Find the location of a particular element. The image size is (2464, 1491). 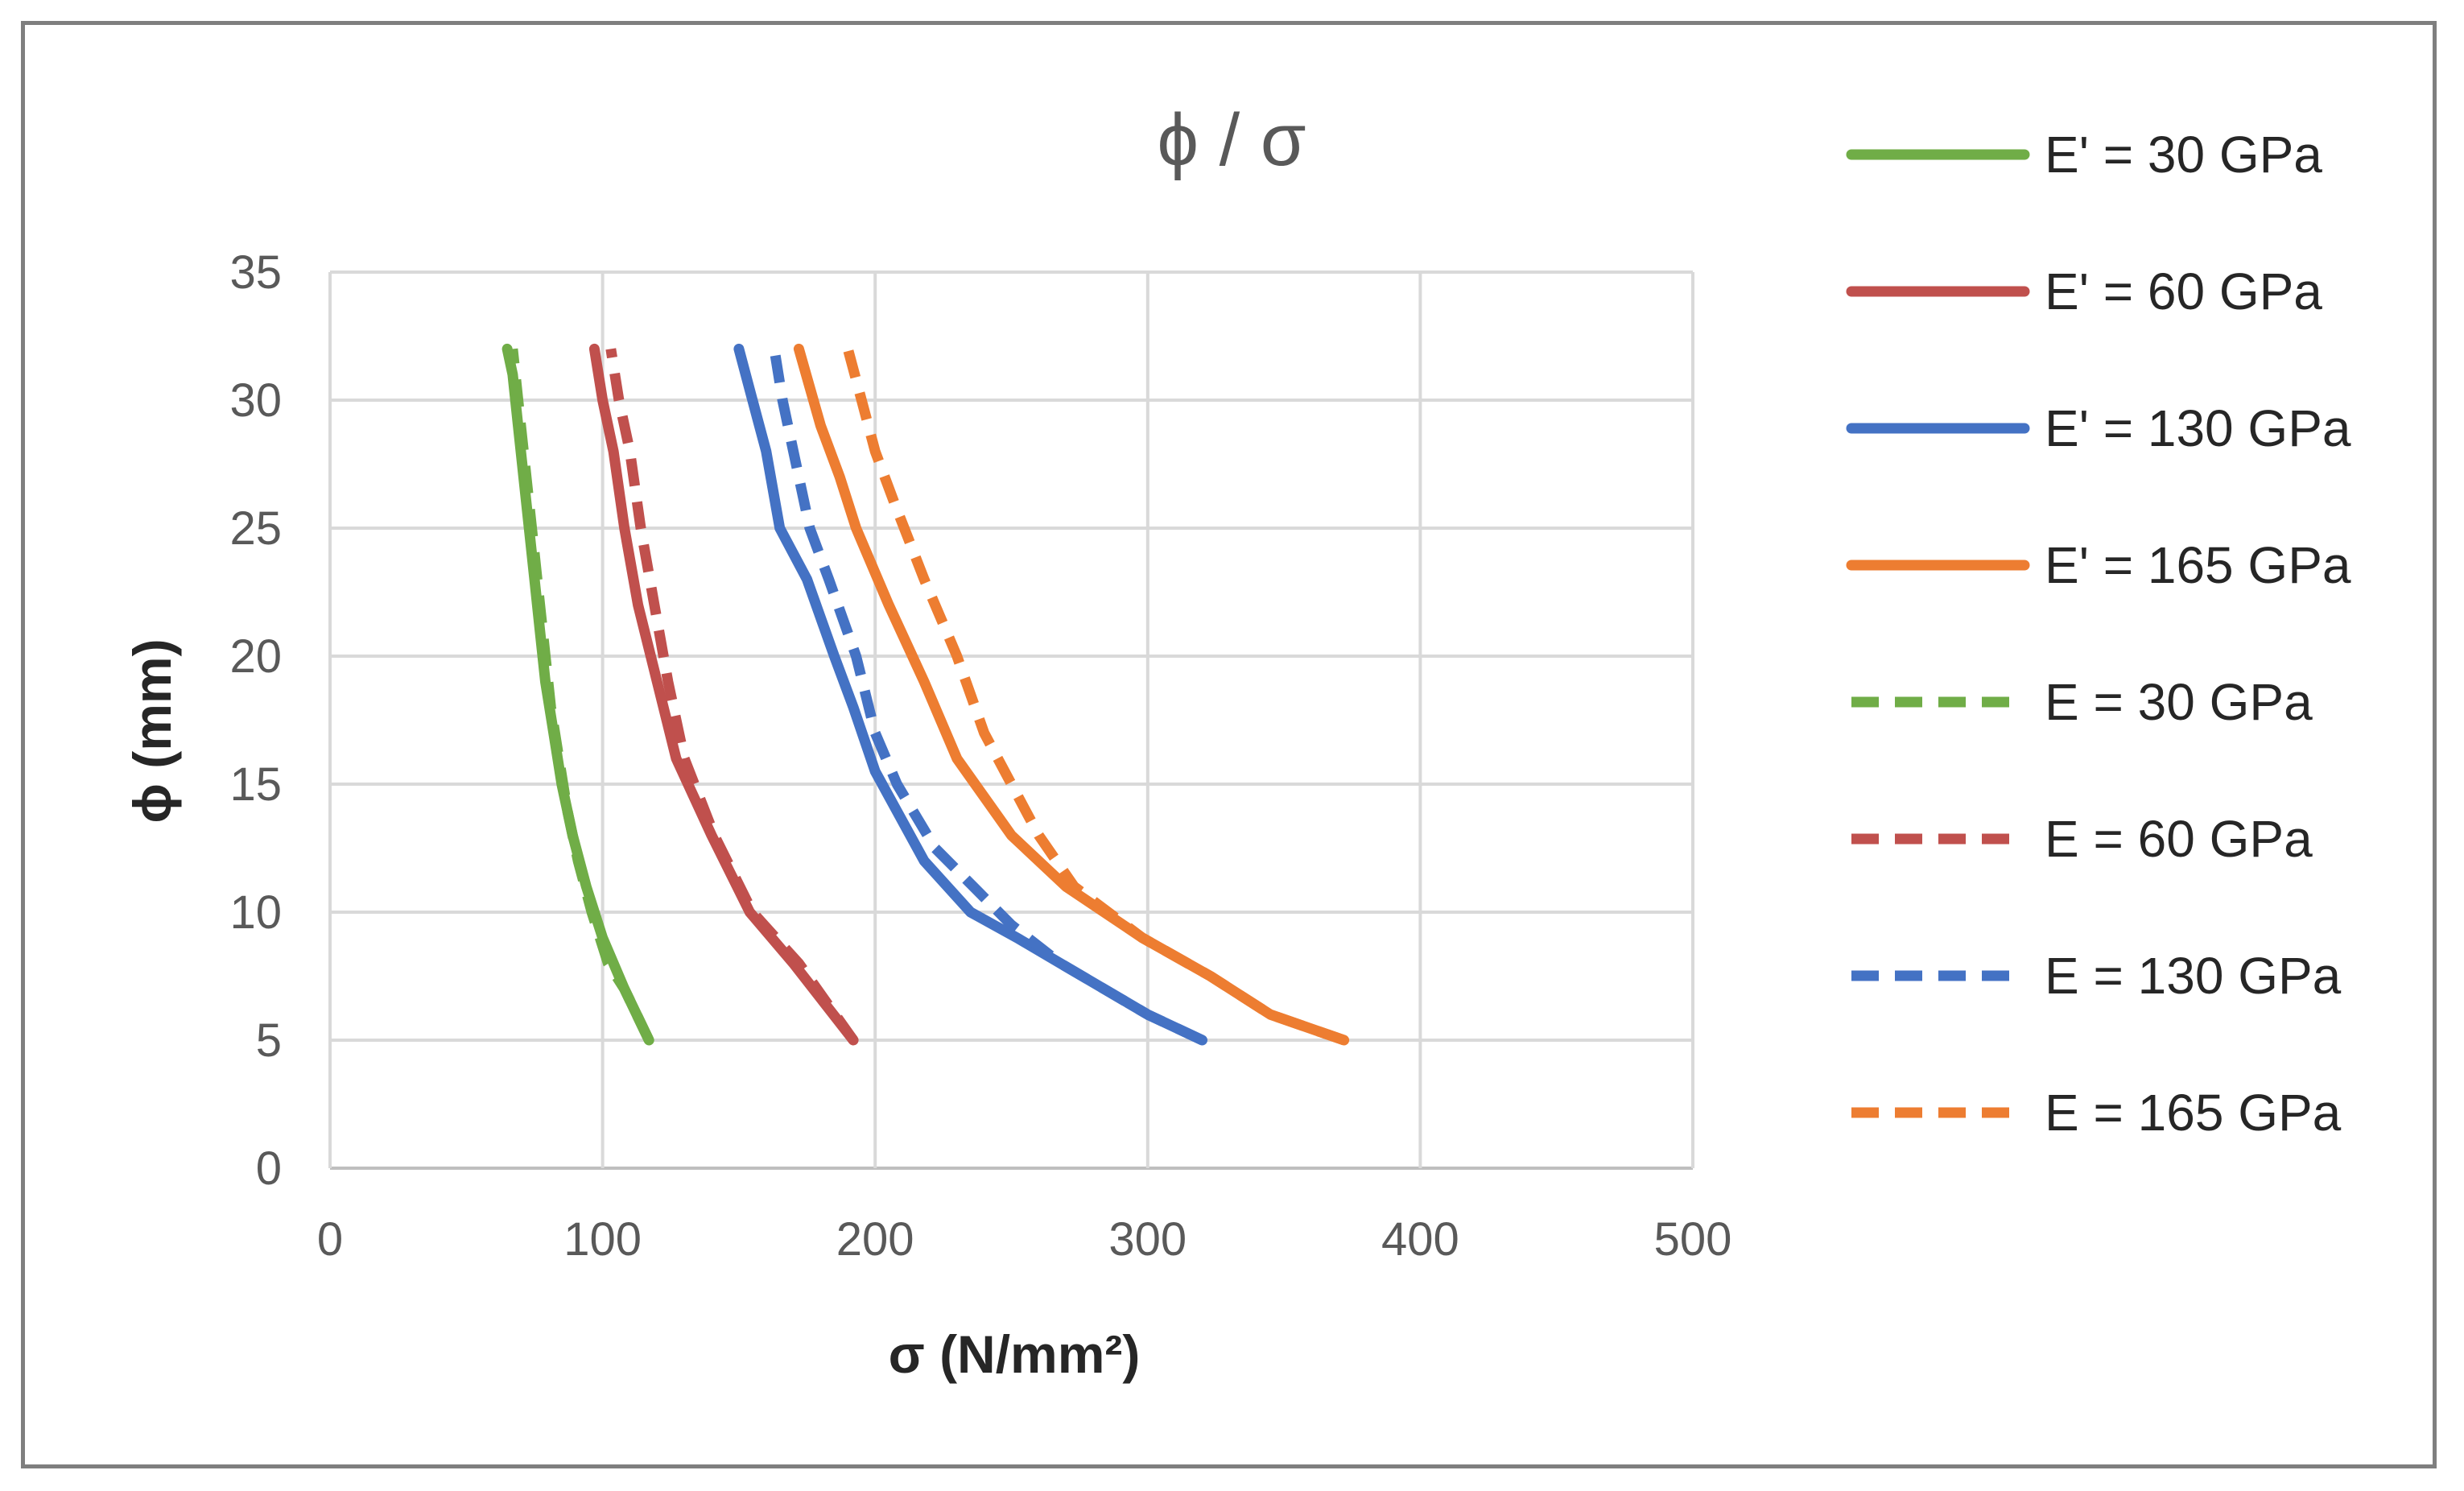

y-tick-label: 20 is located at coordinates (256, 657).